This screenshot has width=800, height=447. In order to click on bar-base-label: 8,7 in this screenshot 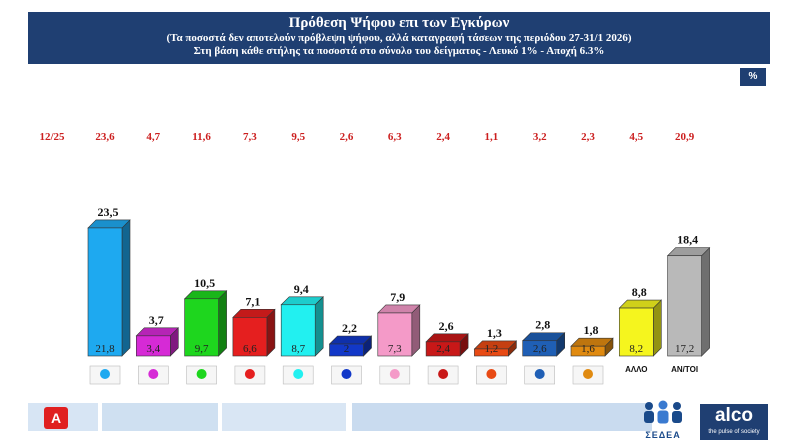, I will do `click(298, 349)`.